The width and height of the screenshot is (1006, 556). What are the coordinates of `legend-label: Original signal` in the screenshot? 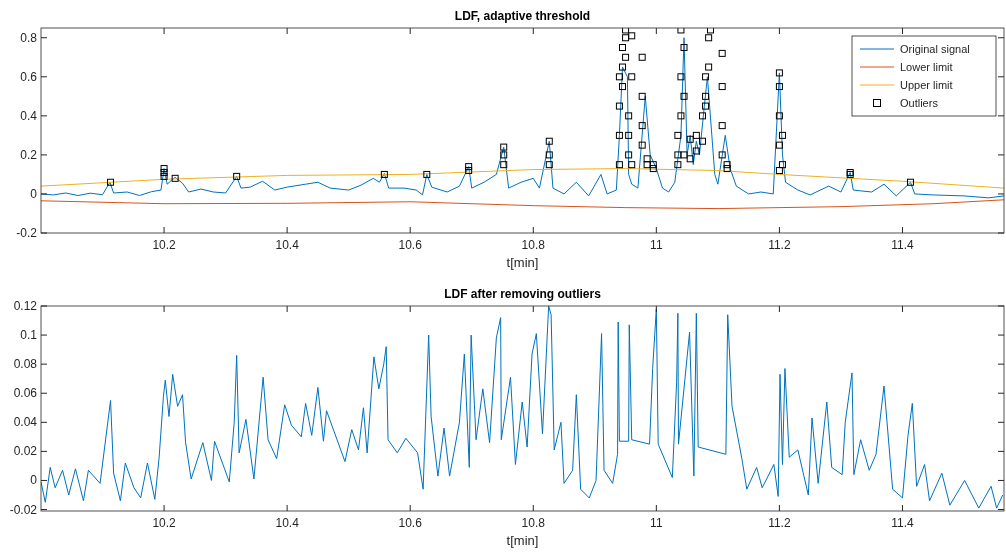 It's located at (935, 49).